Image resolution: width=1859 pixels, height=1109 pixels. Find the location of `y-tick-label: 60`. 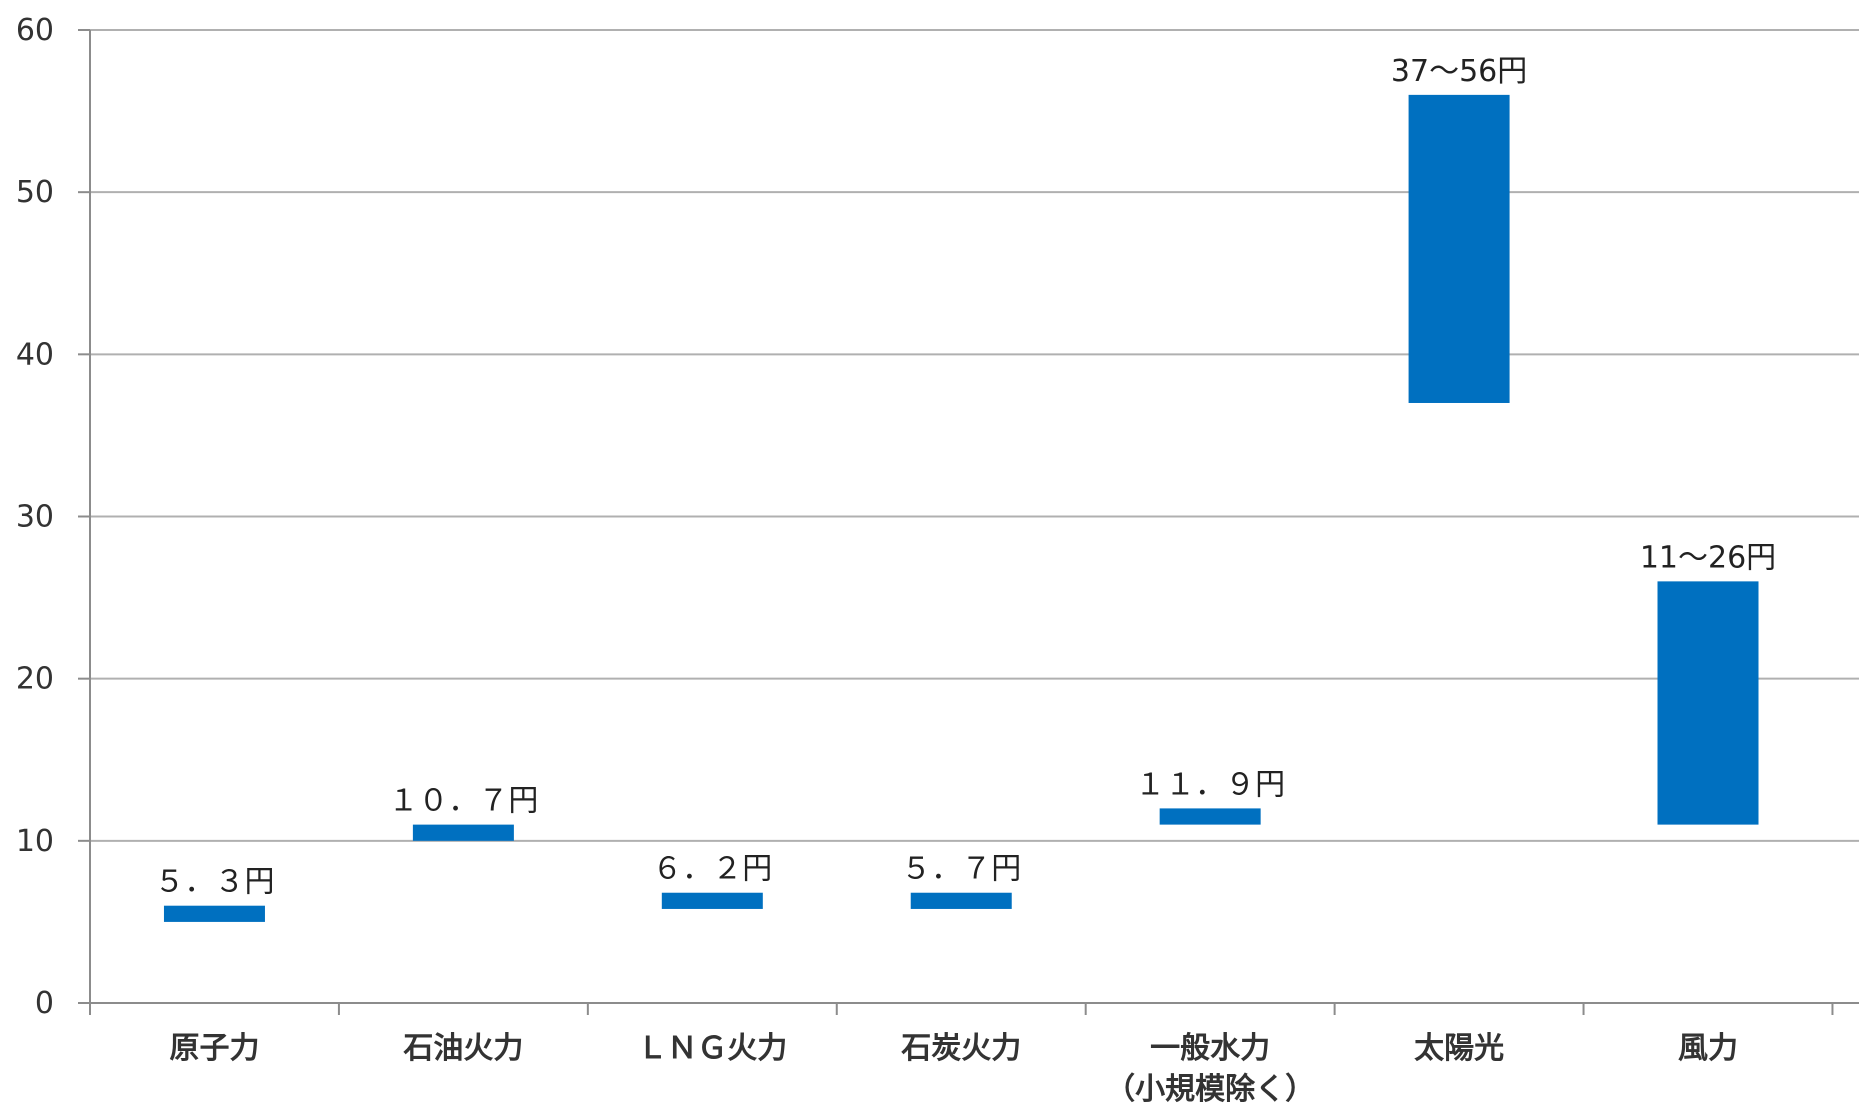

y-tick-label: 60 is located at coordinates (35, 30).